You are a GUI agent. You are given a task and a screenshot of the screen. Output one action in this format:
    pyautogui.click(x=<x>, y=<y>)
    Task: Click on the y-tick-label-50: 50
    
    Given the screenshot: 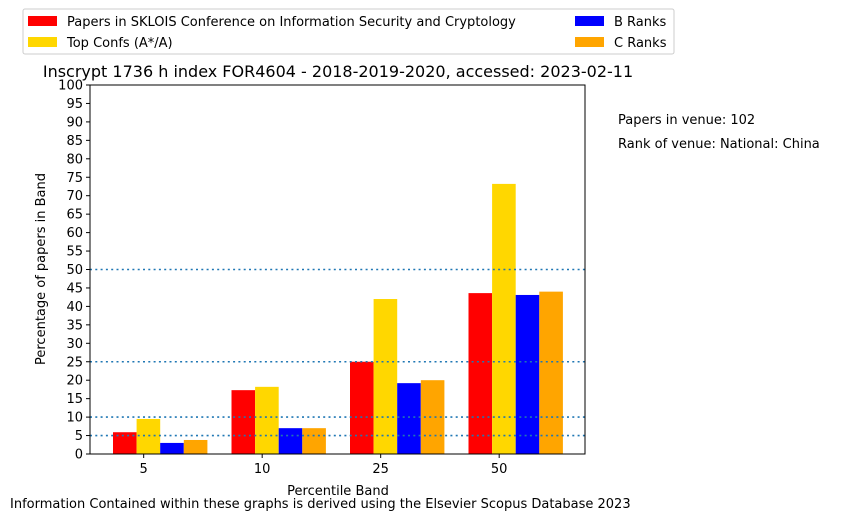 What is the action you would take?
    pyautogui.click(x=74, y=270)
    